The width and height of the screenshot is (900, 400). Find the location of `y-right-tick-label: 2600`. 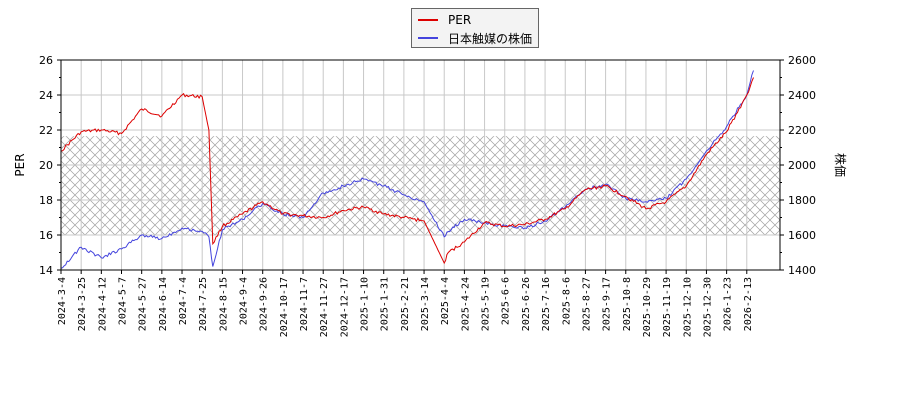

y-right-tick-label: 2600 is located at coordinates (802, 60).